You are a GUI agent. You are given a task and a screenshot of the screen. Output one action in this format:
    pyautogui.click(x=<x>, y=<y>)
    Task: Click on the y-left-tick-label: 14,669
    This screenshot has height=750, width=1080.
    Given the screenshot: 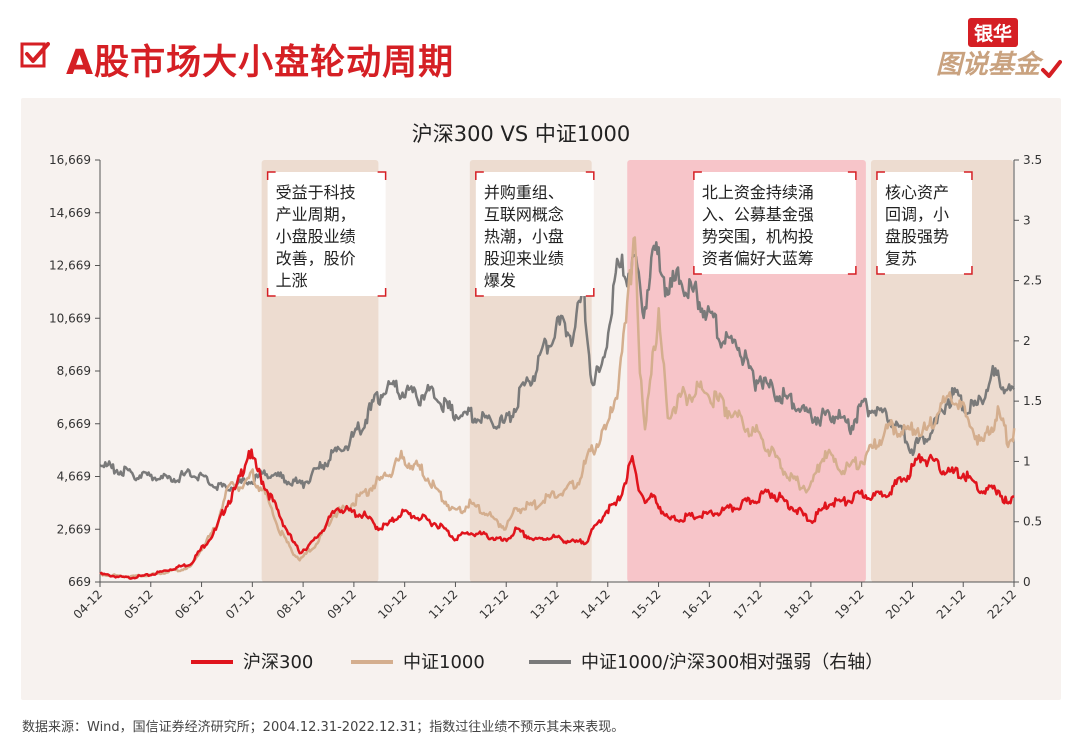 What is the action you would take?
    pyautogui.click(x=70, y=213)
    